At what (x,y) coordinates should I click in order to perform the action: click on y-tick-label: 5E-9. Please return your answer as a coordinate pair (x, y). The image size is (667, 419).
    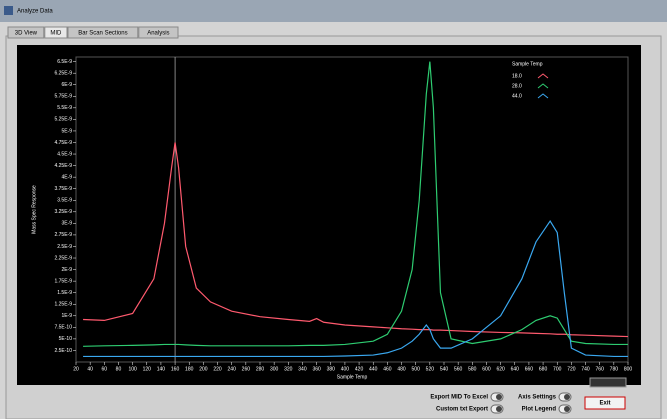
    Looking at the image, I should click on (66, 131).